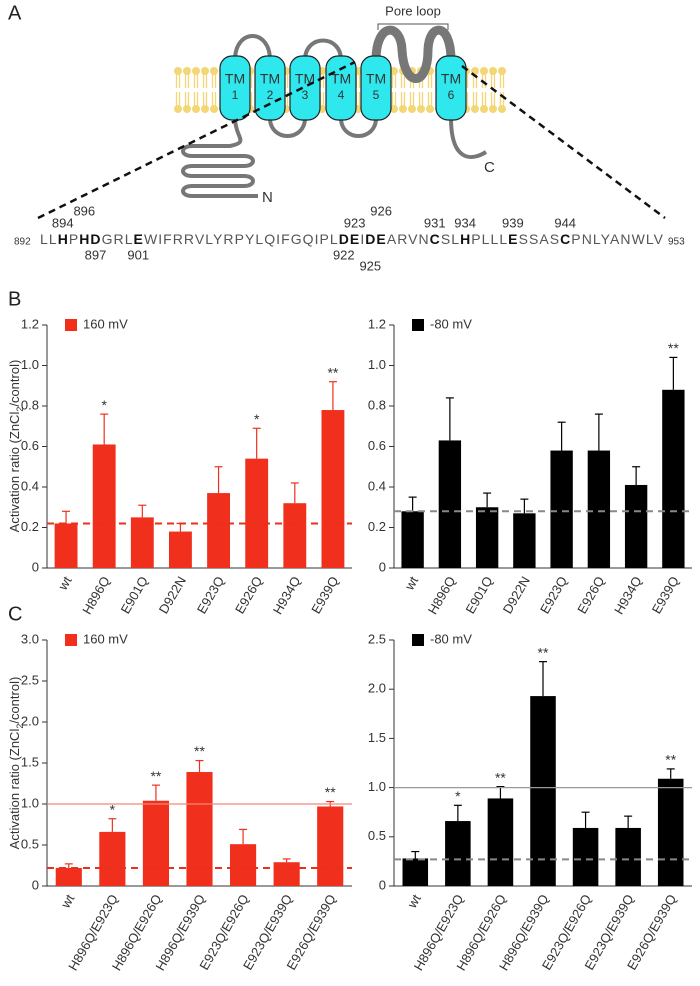 The height and width of the screenshot is (986, 700). Describe the element at coordinates (451, 95) in the screenshot. I see `helix-number: 6` at that location.